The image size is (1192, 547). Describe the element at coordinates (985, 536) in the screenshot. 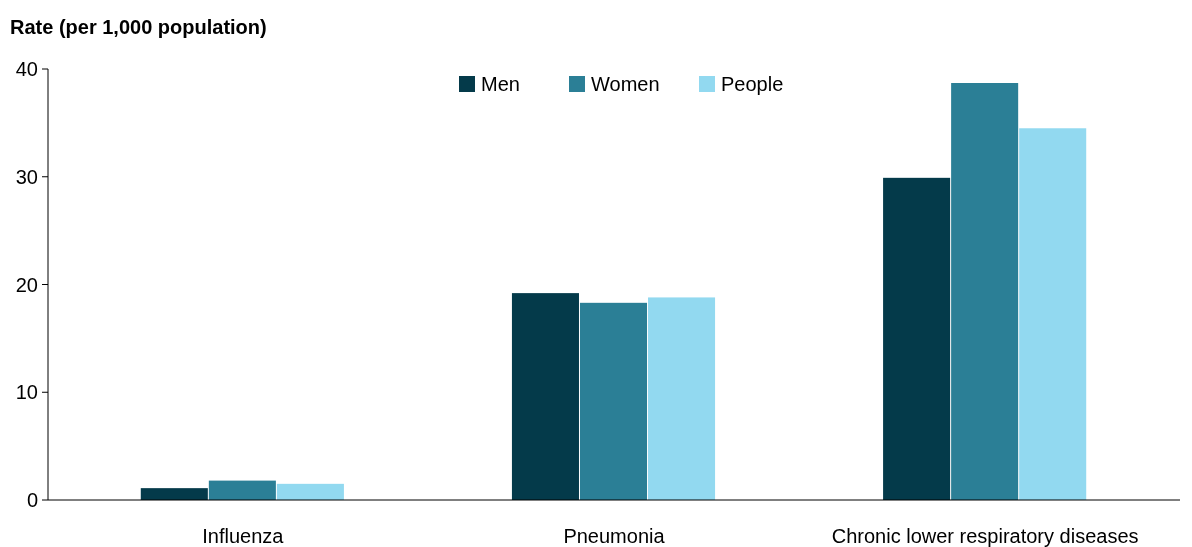

I see `x-tick-label: Chronic lower respiratory diseases` at that location.